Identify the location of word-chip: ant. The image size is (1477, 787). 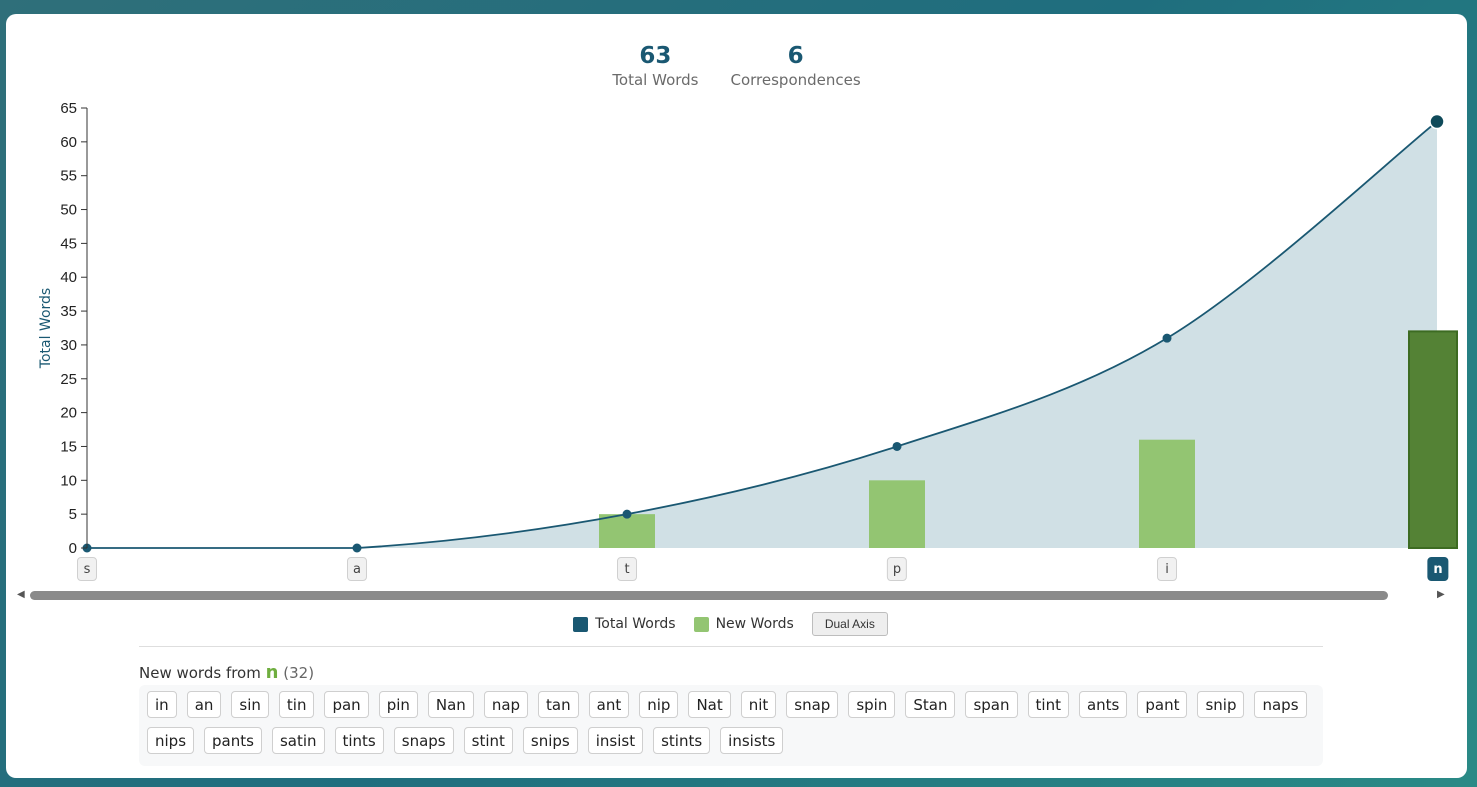
(609, 704).